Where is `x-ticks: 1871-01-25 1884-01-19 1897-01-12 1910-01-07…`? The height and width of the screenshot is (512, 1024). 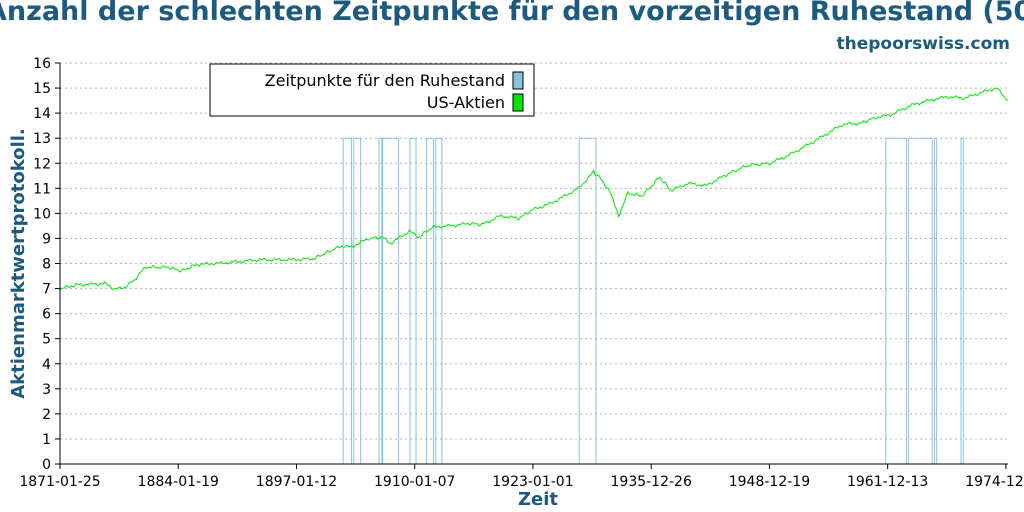
x-ticks: 1871-01-25 1884-01-19 1897-01-12 1910-01-07… is located at coordinates (521, 477).